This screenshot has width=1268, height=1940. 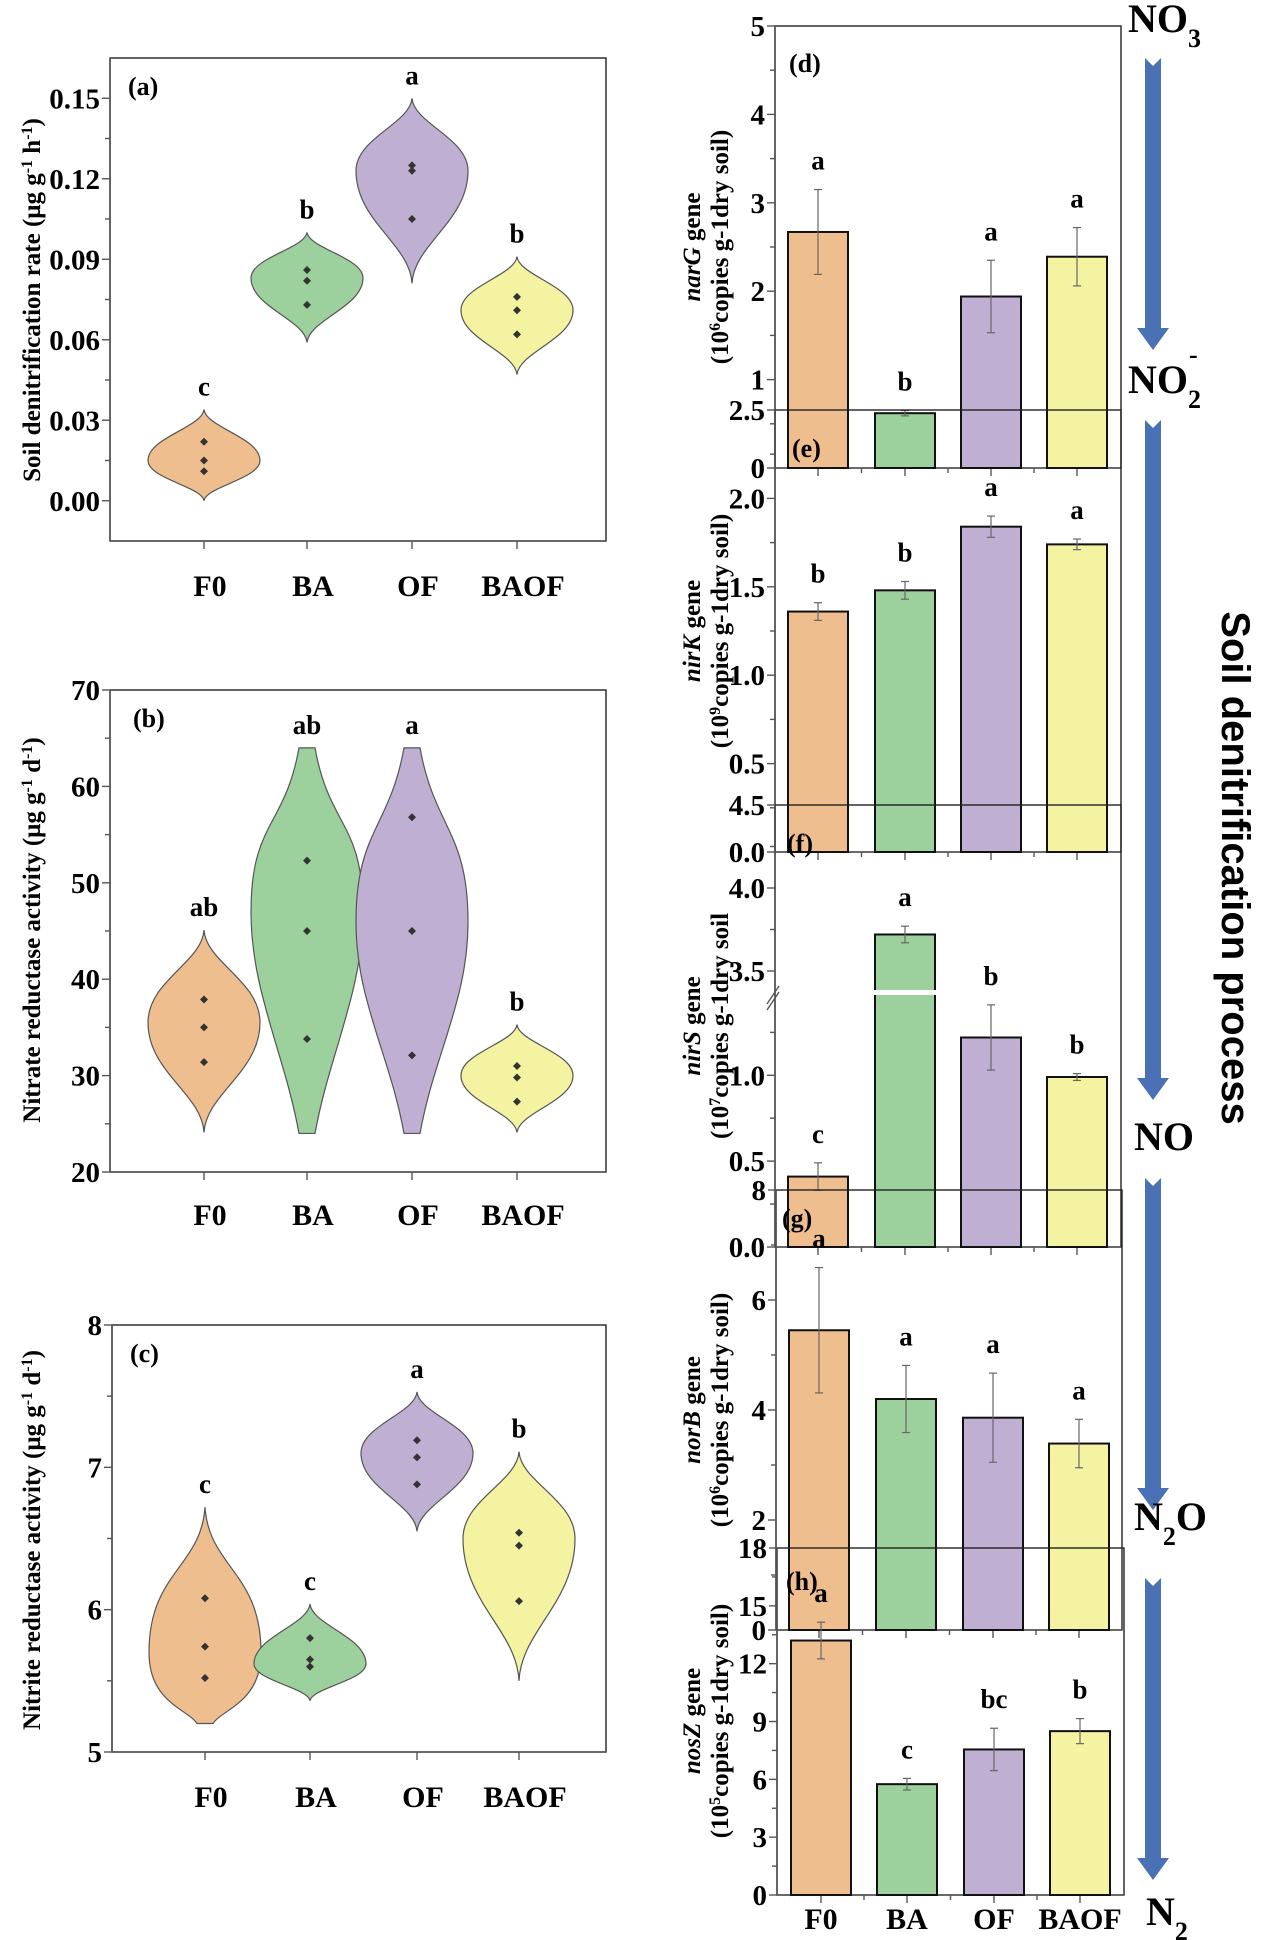 I want to click on y-tick-label: 0.00, so click(x=74, y=502).